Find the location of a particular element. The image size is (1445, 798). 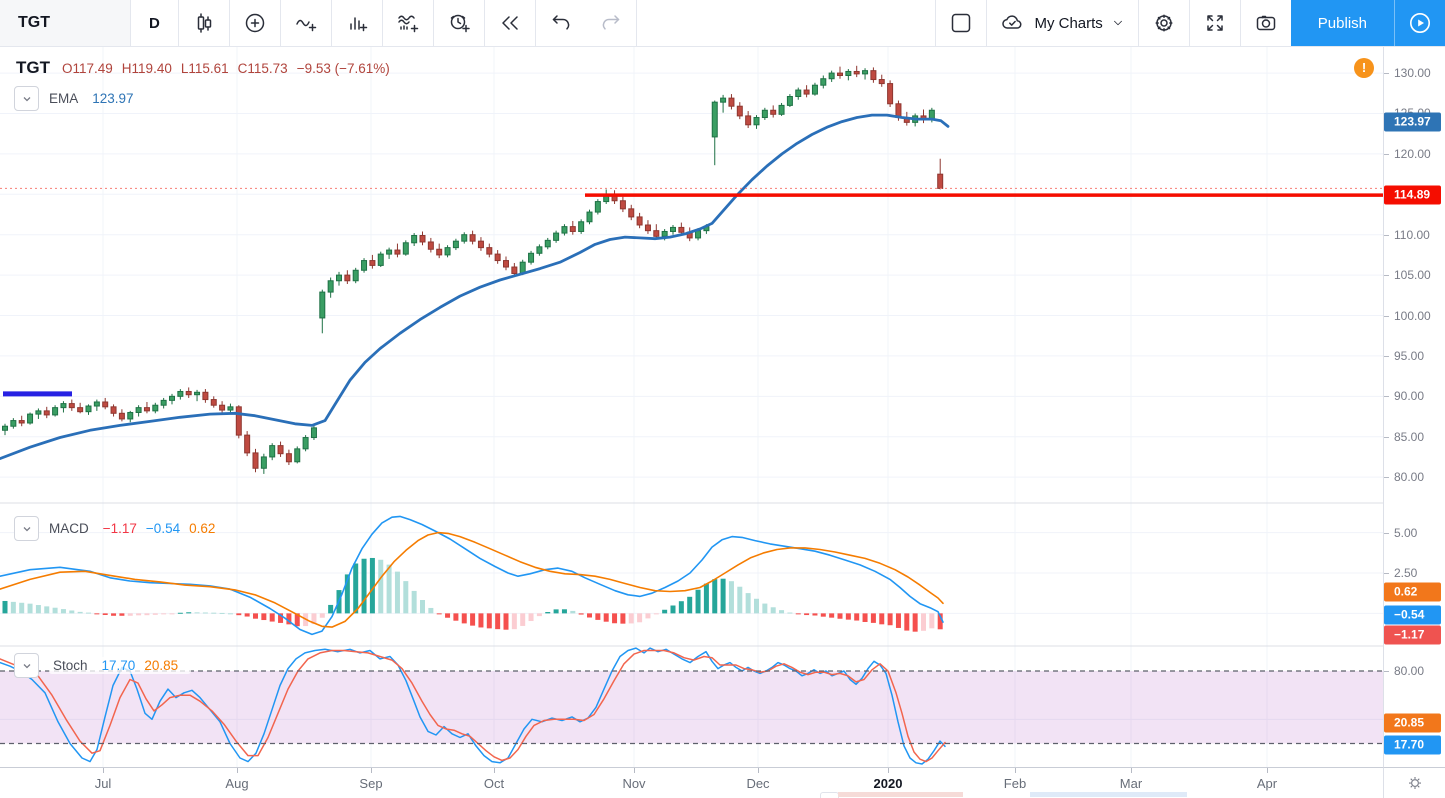

rewind-icon is located at coordinates (510, 23).